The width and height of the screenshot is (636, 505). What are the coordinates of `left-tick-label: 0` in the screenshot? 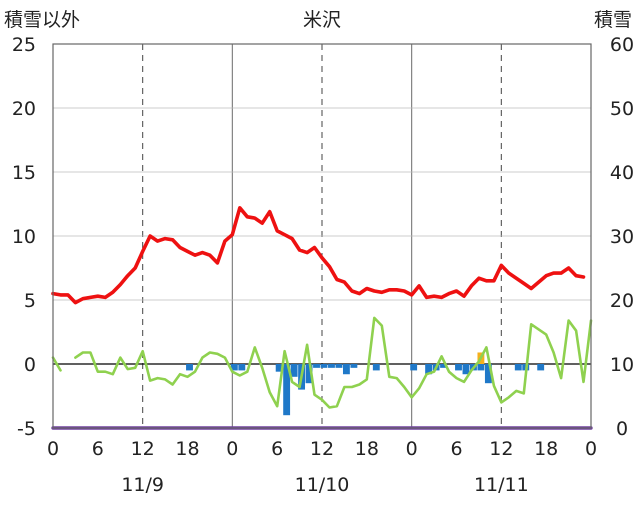 It's located at (30, 365).